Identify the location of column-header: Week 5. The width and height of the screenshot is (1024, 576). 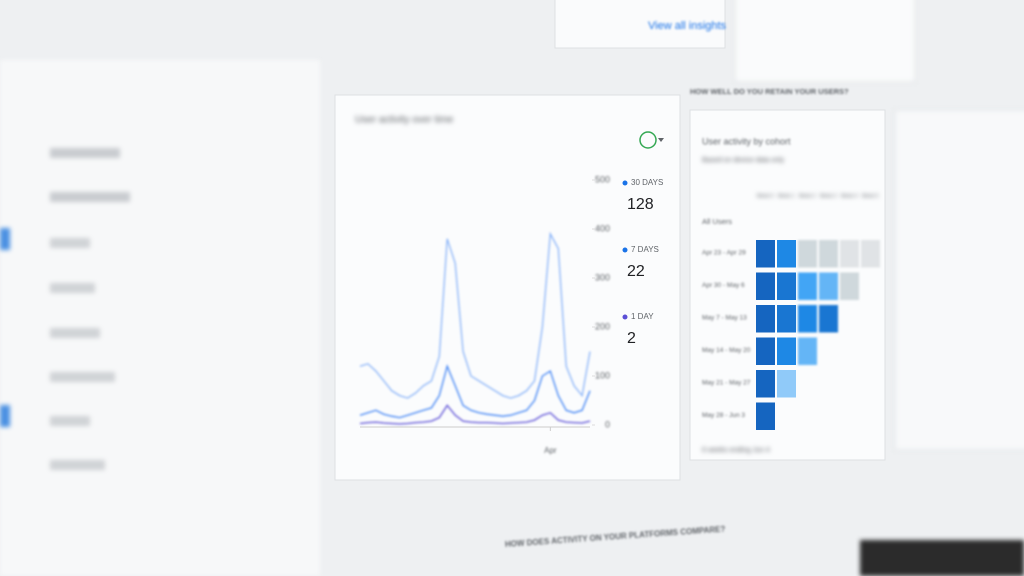
(870, 196).